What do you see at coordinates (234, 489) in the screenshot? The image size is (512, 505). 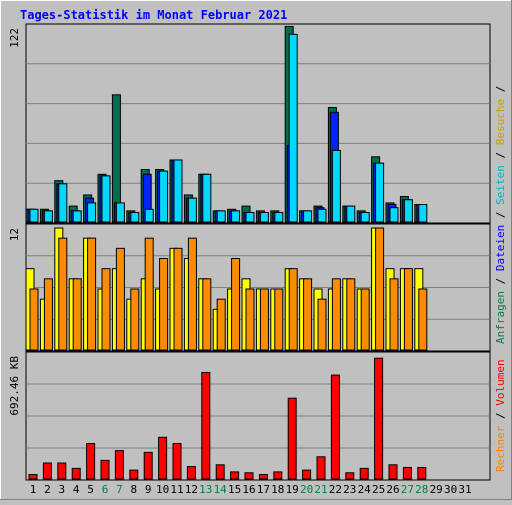 I see `x-label-day-15: 15` at bounding box center [234, 489].